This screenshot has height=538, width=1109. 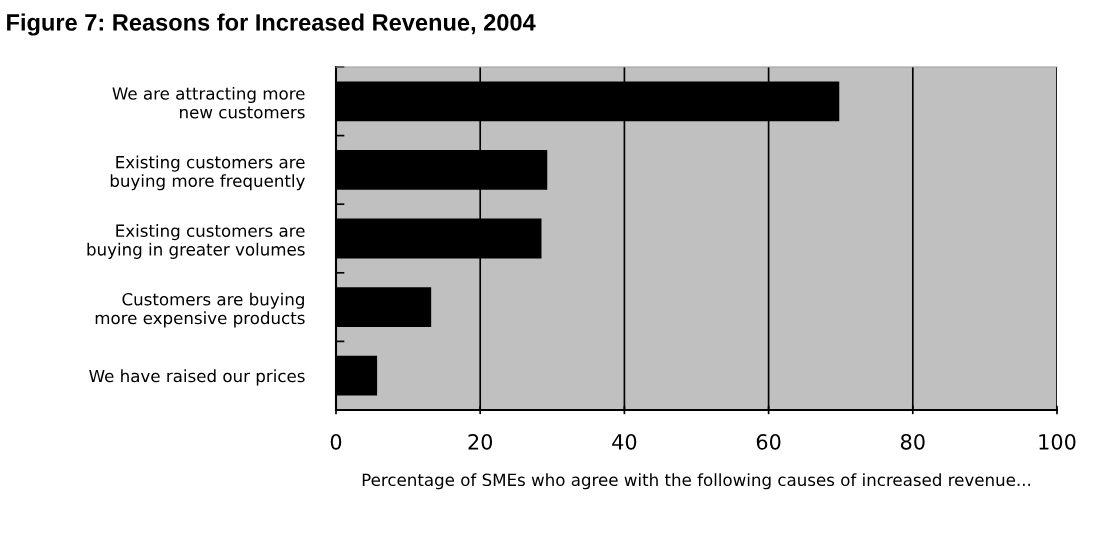 What do you see at coordinates (912, 441) in the screenshot?
I see `x-tick-label: 80` at bounding box center [912, 441].